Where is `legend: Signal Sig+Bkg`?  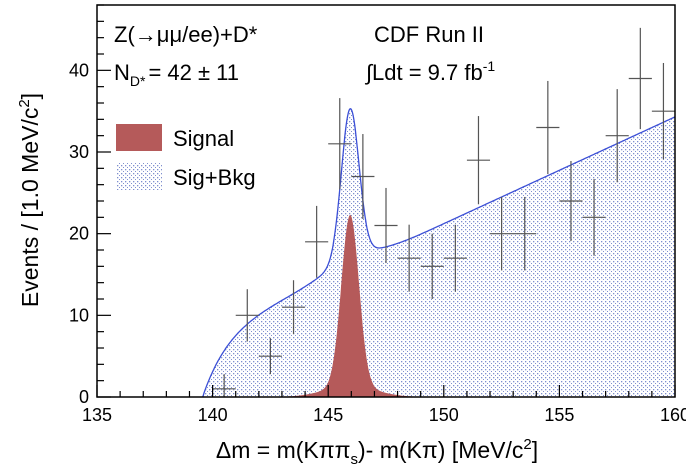 legend: Signal Sig+Bkg is located at coordinates (186, 157).